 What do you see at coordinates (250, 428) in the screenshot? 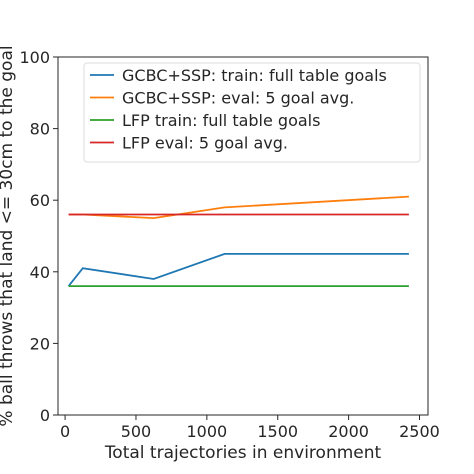
I see `x-axis: 0 500 1000 1500 2000 2500` at bounding box center [250, 428].